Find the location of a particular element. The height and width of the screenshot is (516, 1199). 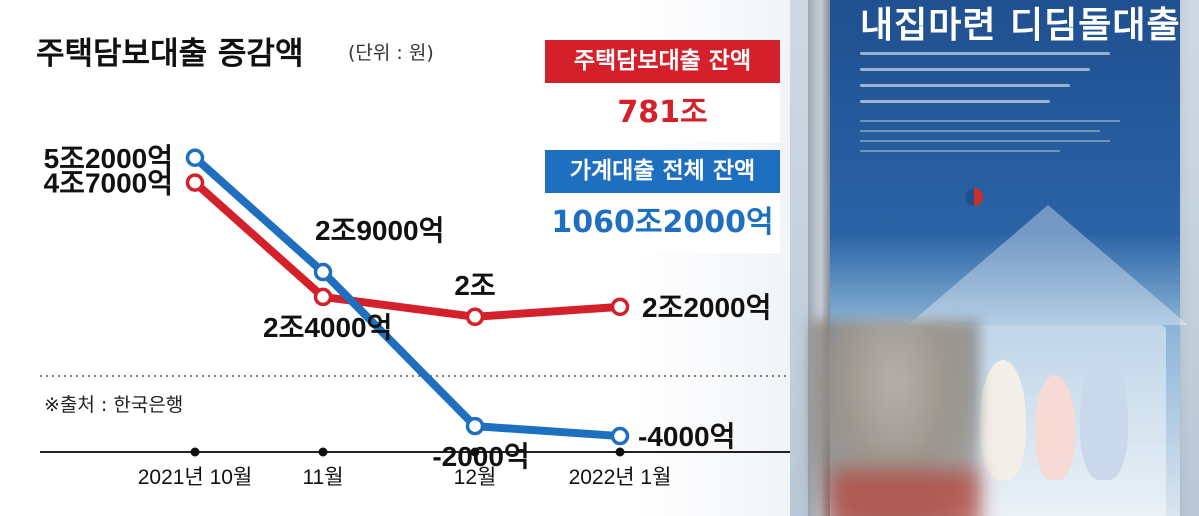

x-tick-label: 11월 is located at coordinates (322, 477).